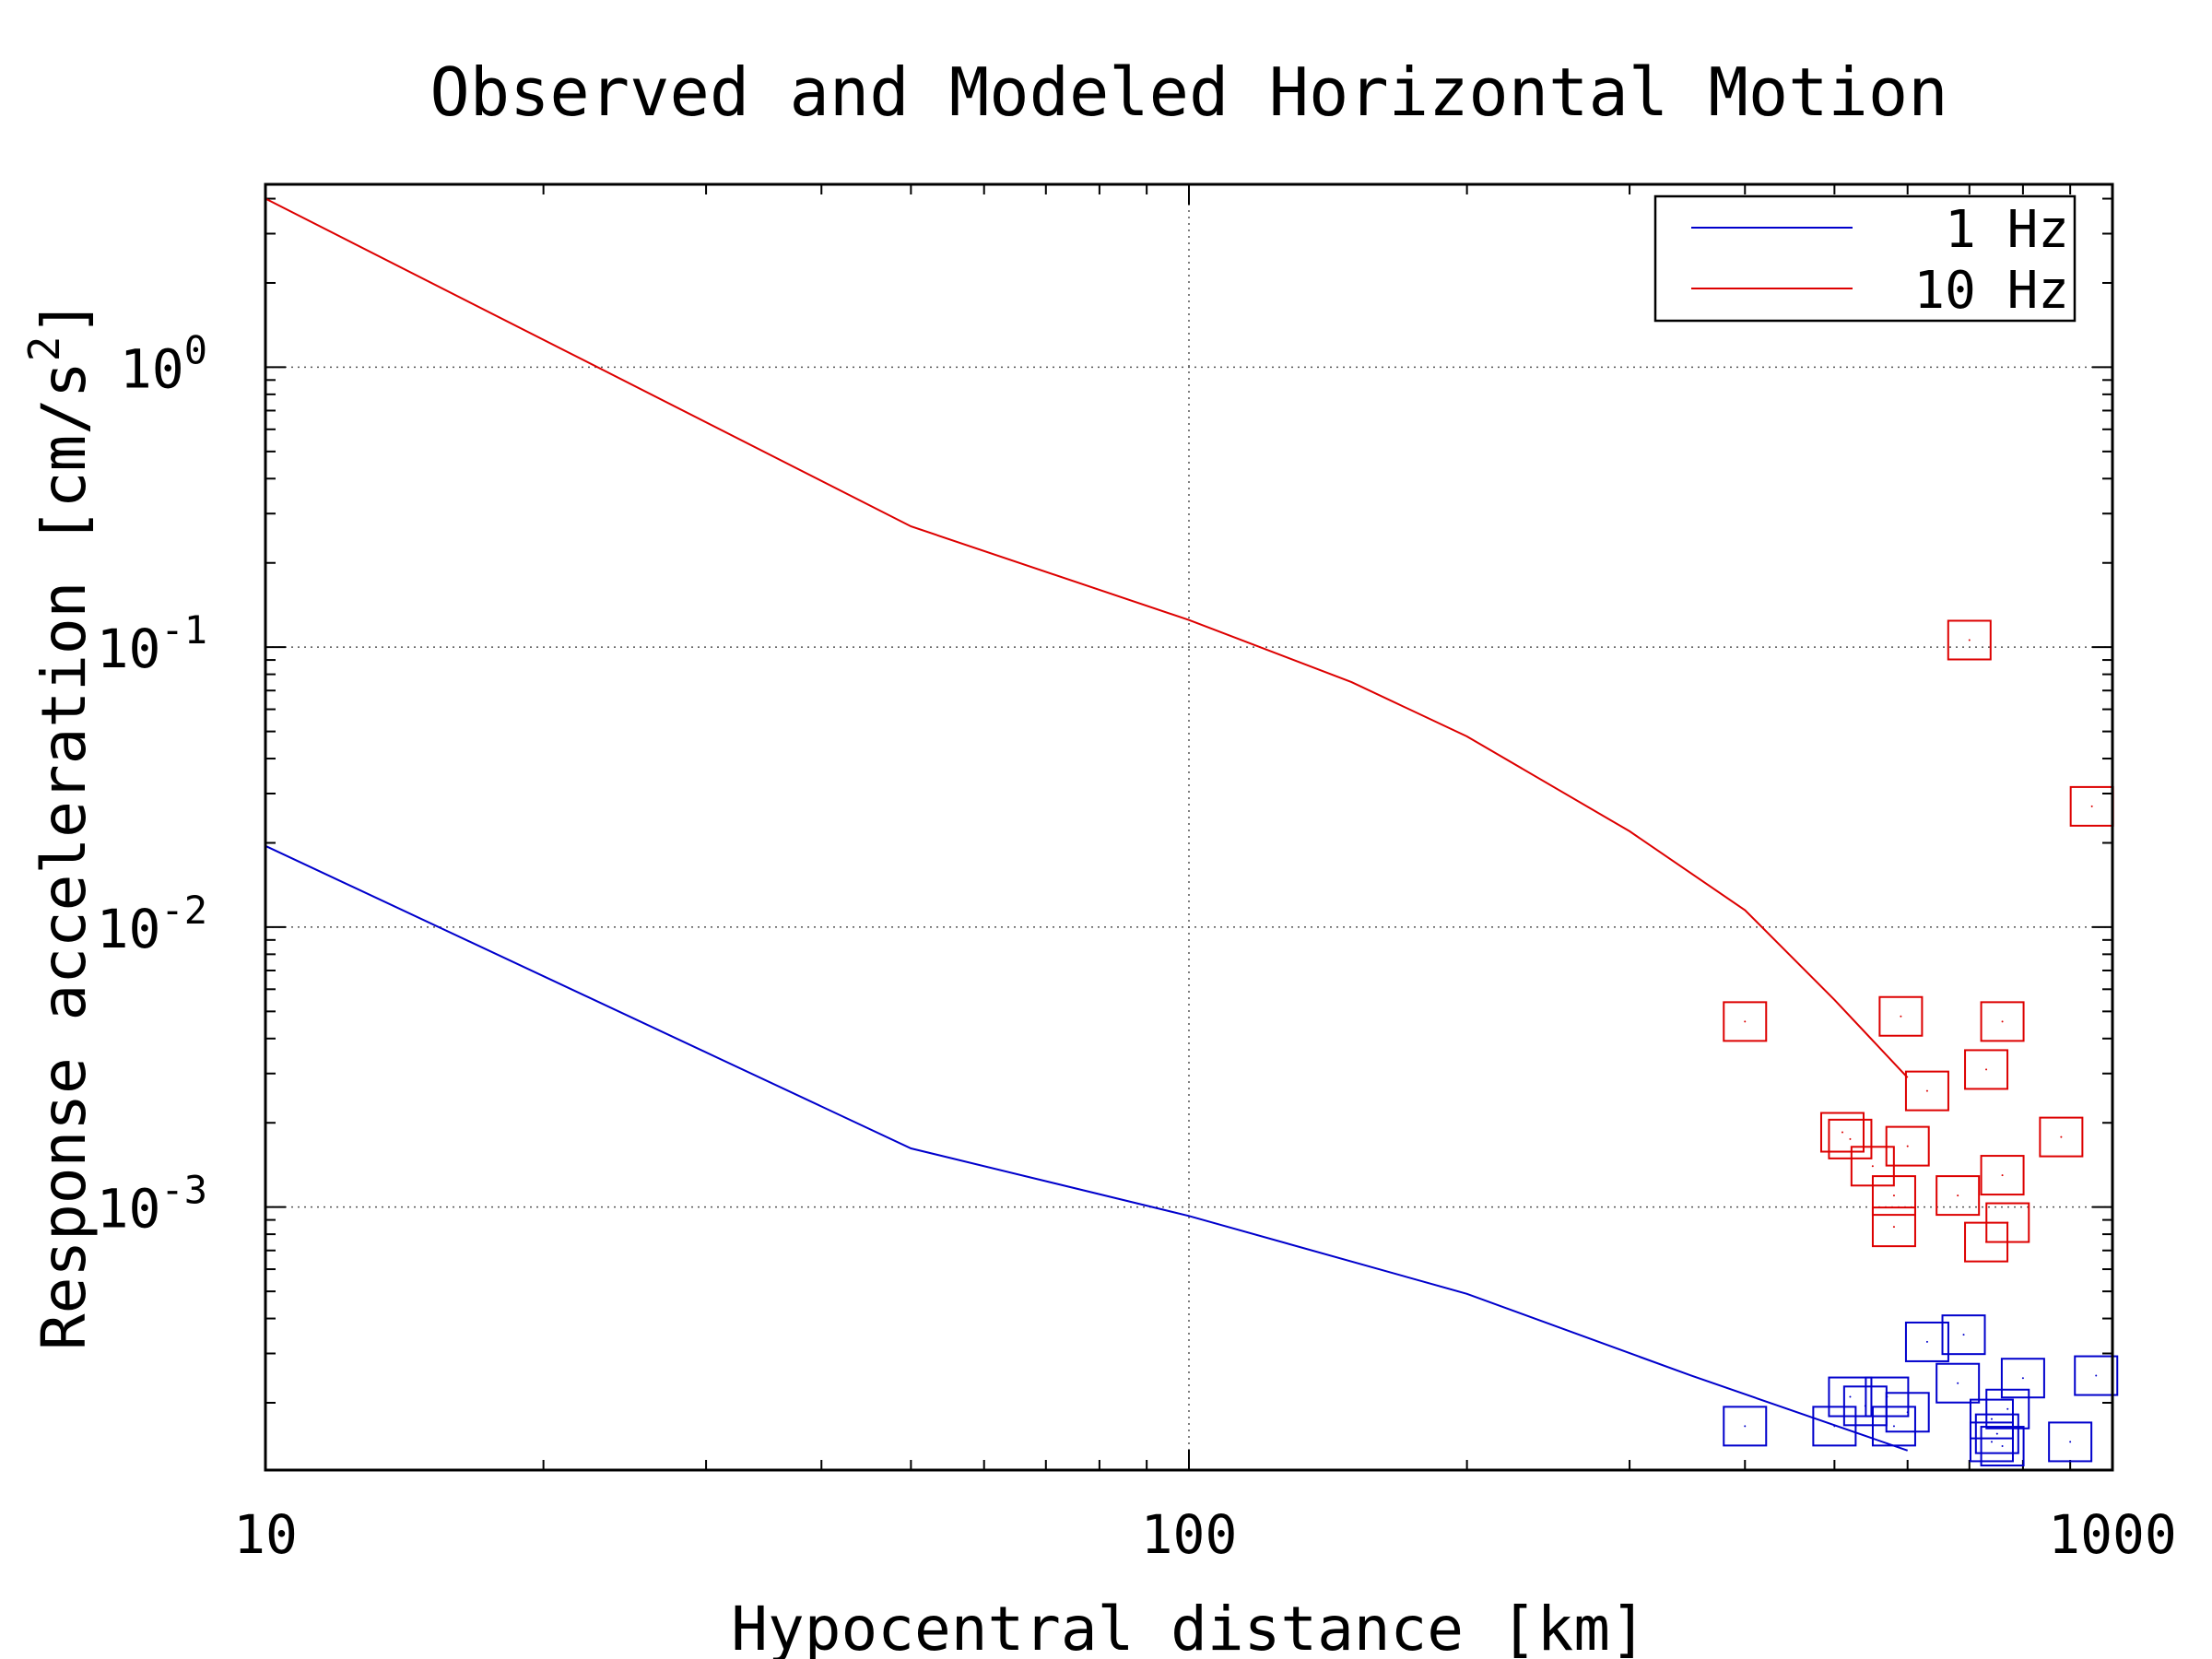 This screenshot has width=2212, height=1659. I want to click on y-axis-label-close: ], so click(64, 318).